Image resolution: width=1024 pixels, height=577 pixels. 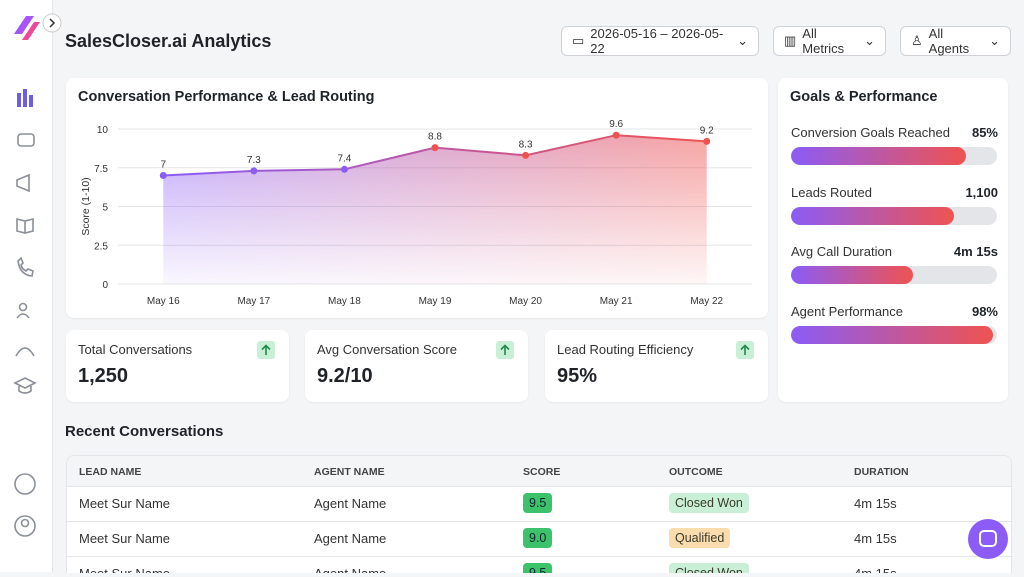 I want to click on goal-label: Agent Performance, so click(x=847, y=311).